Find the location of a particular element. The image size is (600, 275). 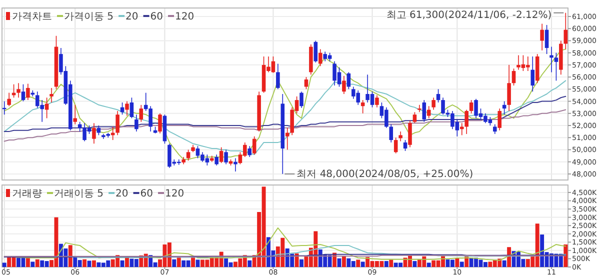

annotation: 최저 48,000(2024/08/05, +25.00%) is located at coordinates (385, 174).